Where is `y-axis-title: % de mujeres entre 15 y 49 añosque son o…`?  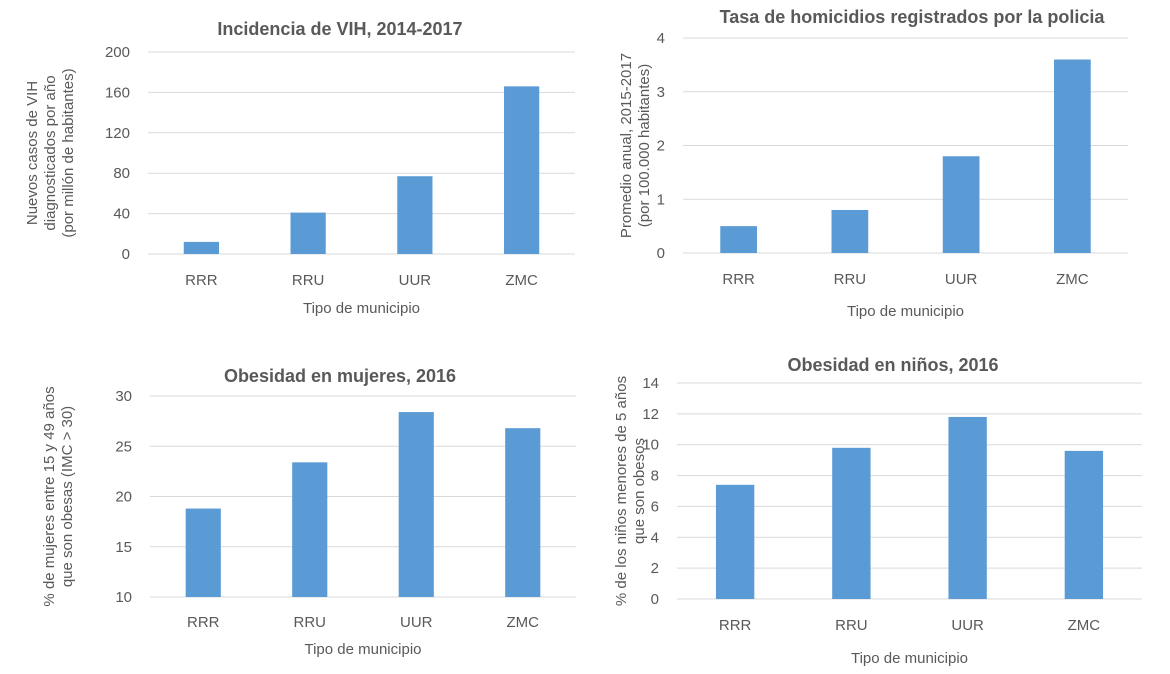
y-axis-title: % de mujeres entre 15 y 49 añosque son o… is located at coordinates (58, 496).